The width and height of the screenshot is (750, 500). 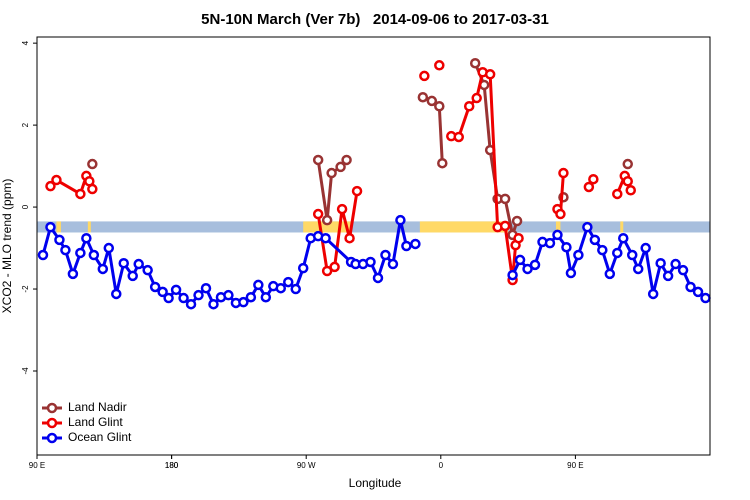 What do you see at coordinates (25, 206) in the screenshot?
I see `y-tick-label: 0` at bounding box center [25, 206].